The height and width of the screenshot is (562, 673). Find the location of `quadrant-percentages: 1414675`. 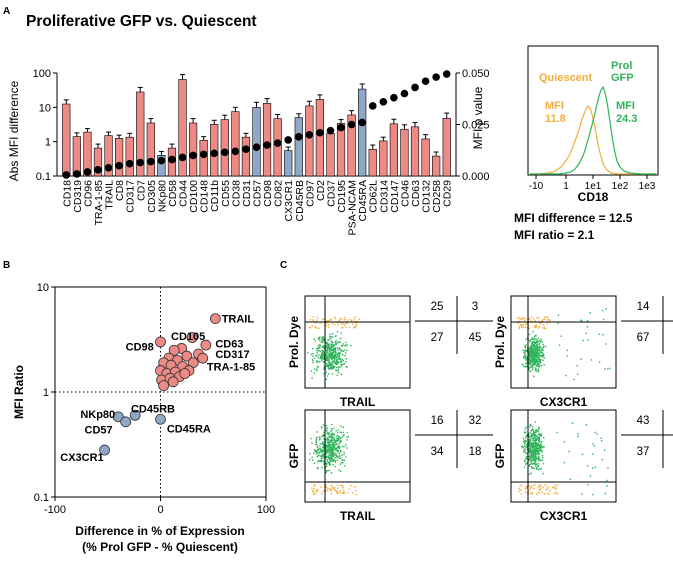

quadrant-percentages: 1414675 is located at coordinates (647, 325).